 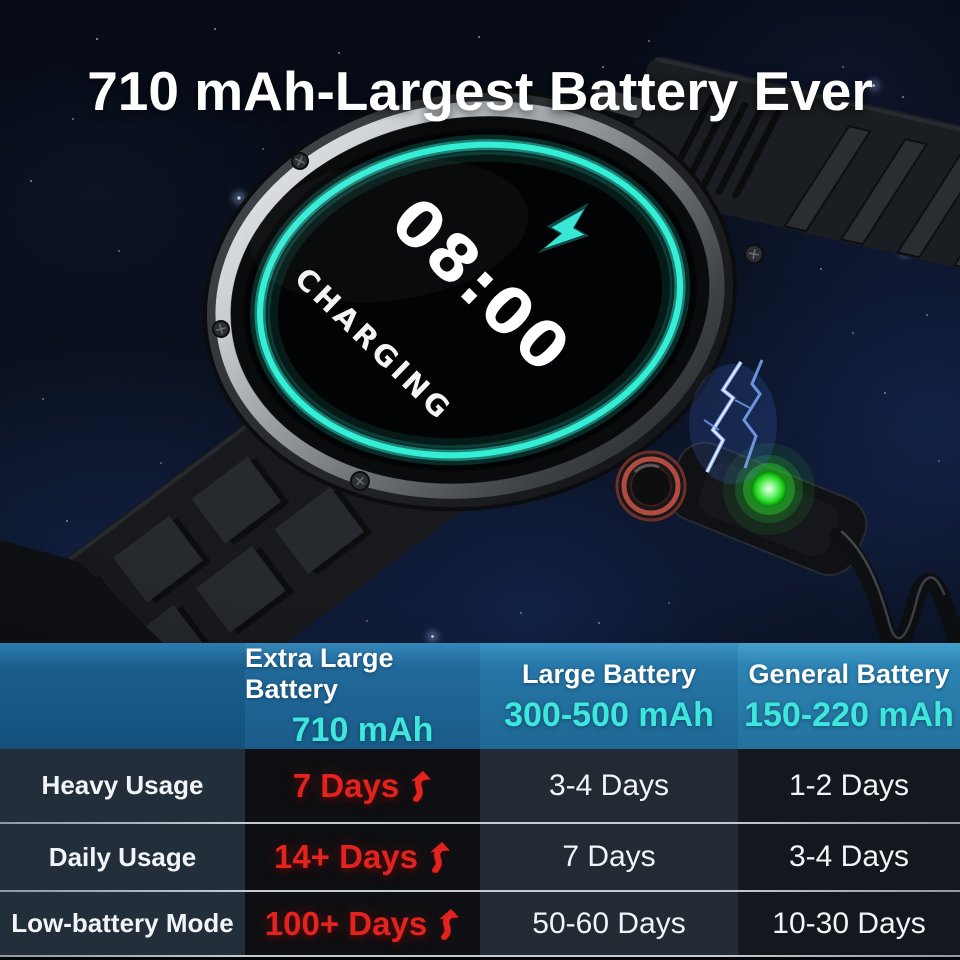 I want to click on cell-large: 50-60 Days, so click(x=609, y=923).